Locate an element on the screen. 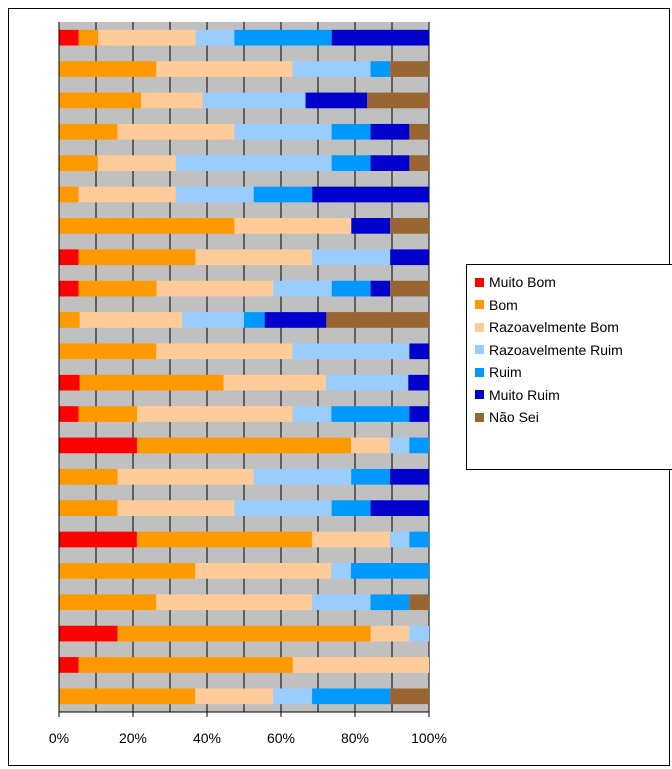 The width and height of the screenshot is (672, 769). legend-item: Razoavelmente Bom is located at coordinates (573, 327).